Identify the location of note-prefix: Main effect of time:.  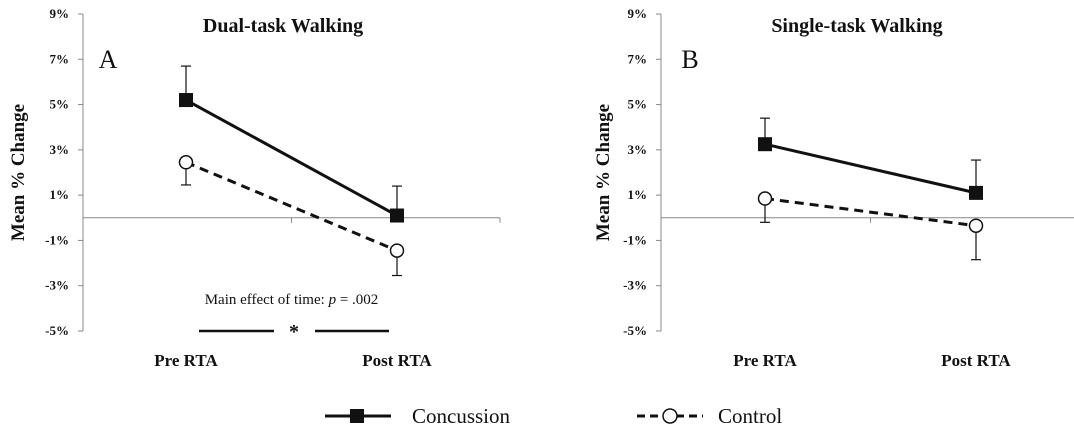
(267, 300).